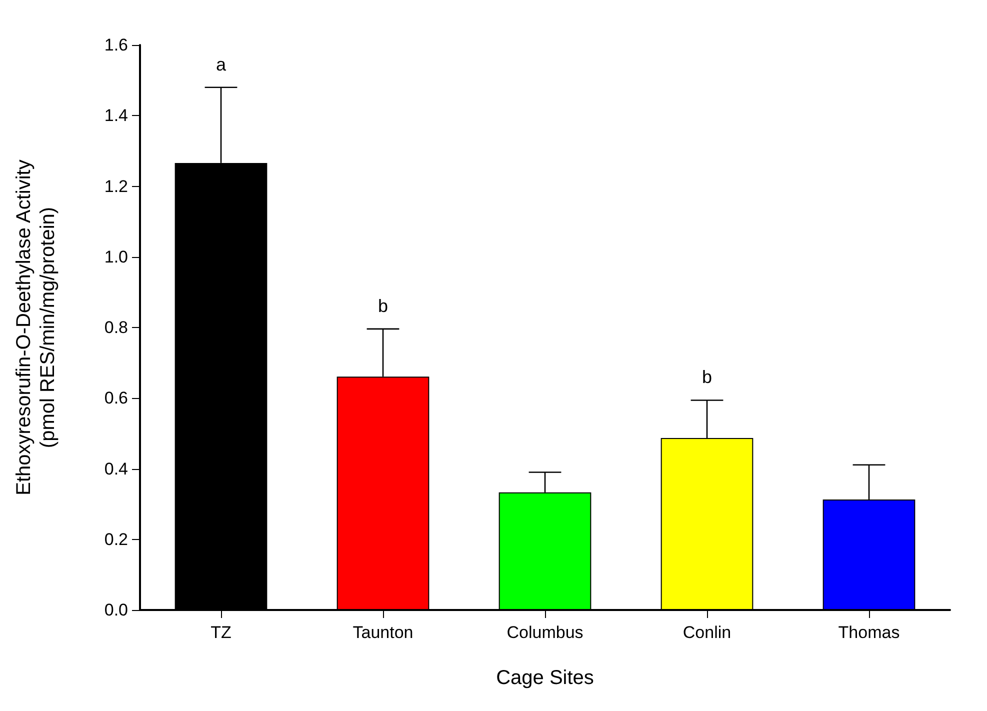 Image resolution: width=987 pixels, height=711 pixels. I want to click on y-tick-label: 1.0, so click(116, 256).